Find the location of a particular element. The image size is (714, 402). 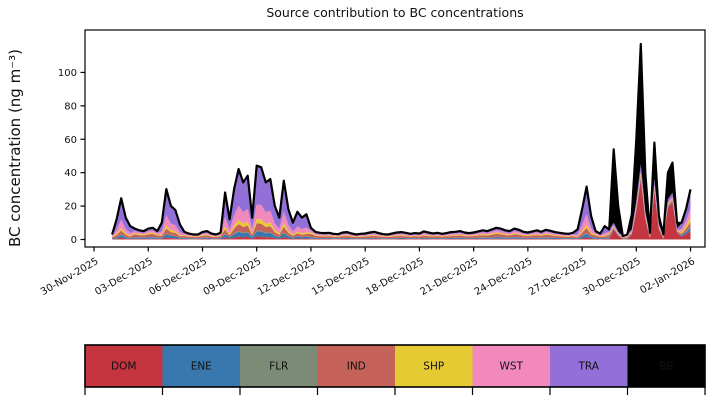

x-tick-label: 18-Dec-2025 is located at coordinates (395, 277).